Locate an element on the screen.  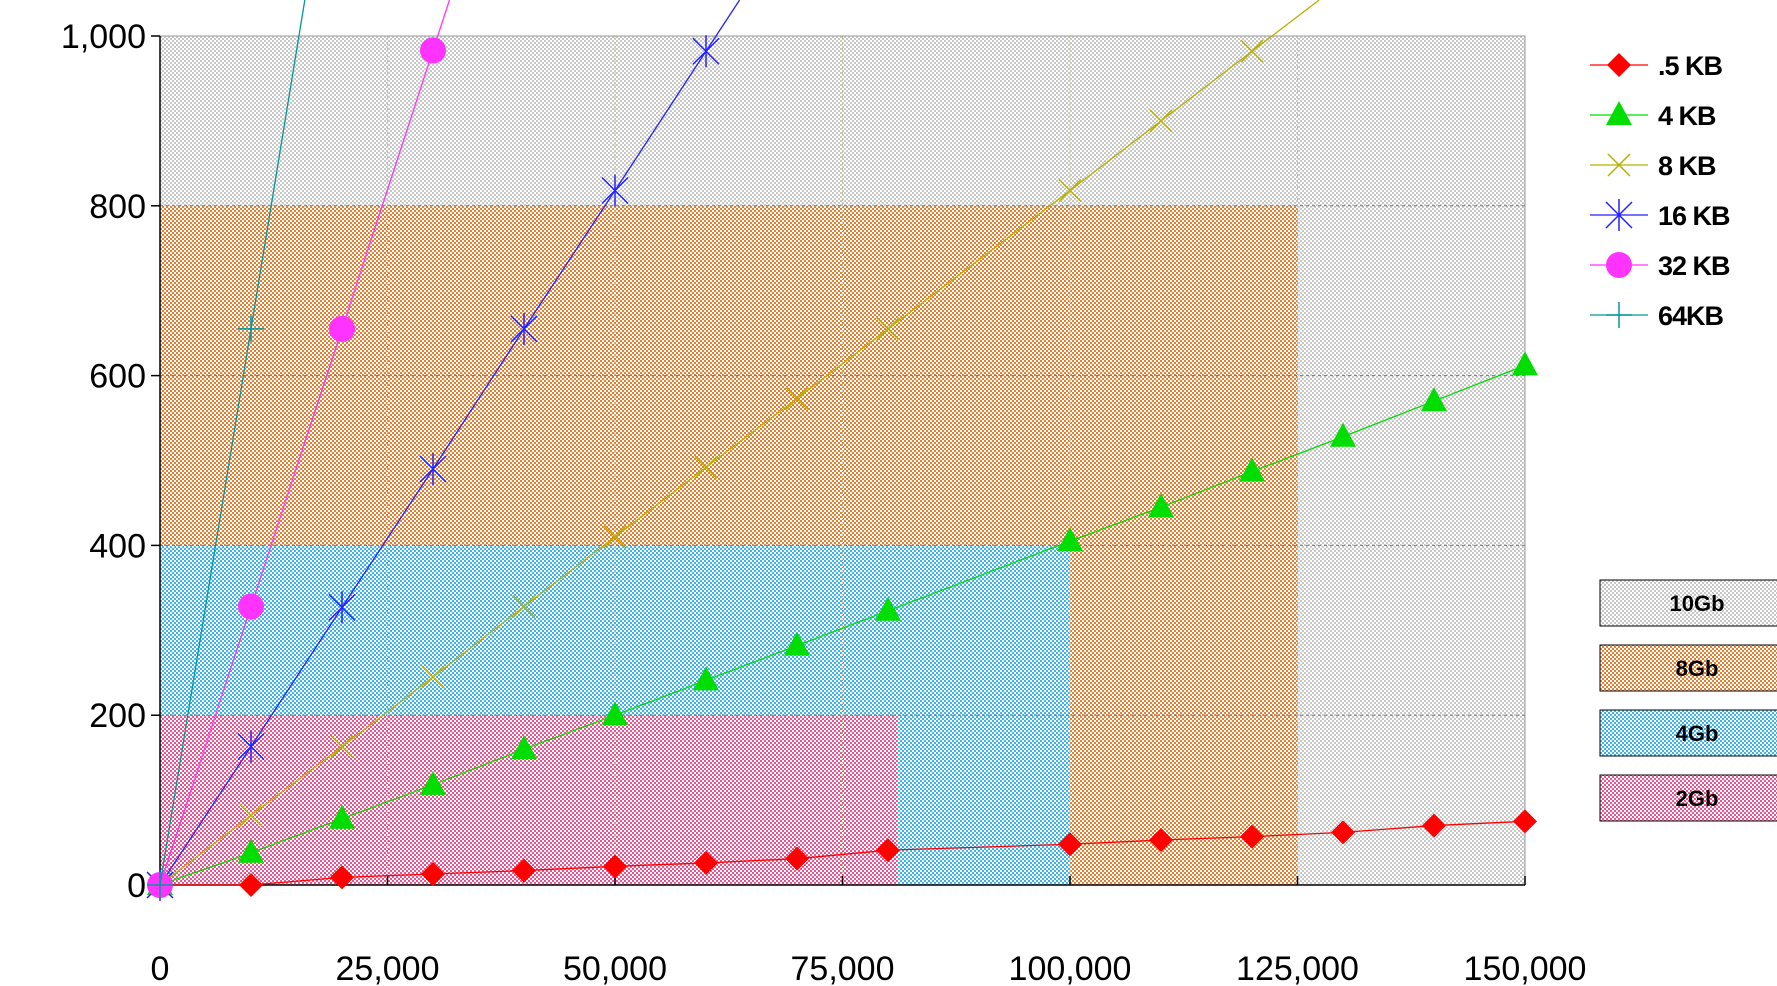
legend-label: 8 KB is located at coordinates (1687, 166).